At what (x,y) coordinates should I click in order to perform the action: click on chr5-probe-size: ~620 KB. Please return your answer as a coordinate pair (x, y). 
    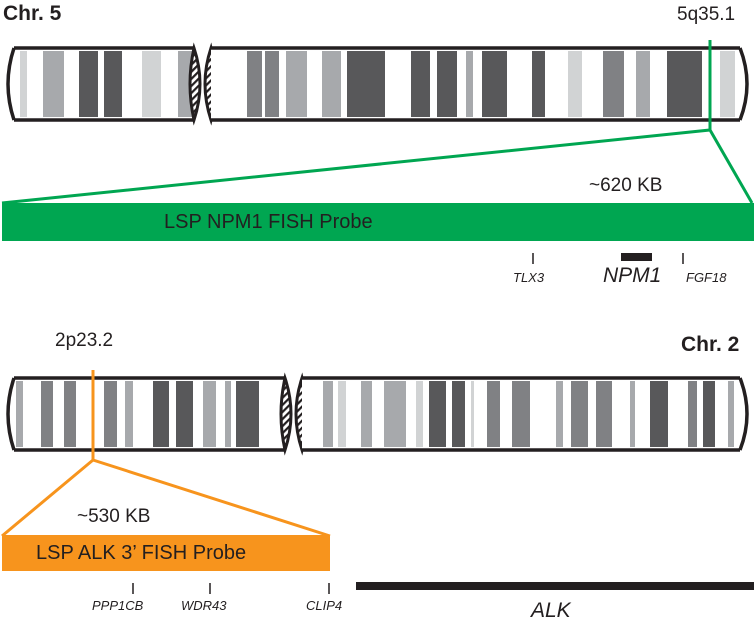
    Looking at the image, I should click on (626, 185).